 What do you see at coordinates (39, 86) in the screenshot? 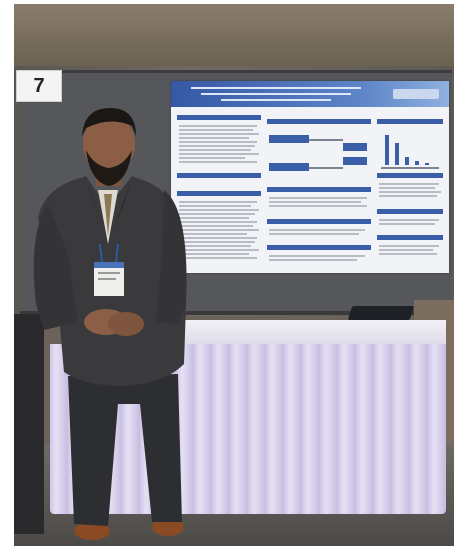
I see `booth-number-sign: 7` at bounding box center [39, 86].